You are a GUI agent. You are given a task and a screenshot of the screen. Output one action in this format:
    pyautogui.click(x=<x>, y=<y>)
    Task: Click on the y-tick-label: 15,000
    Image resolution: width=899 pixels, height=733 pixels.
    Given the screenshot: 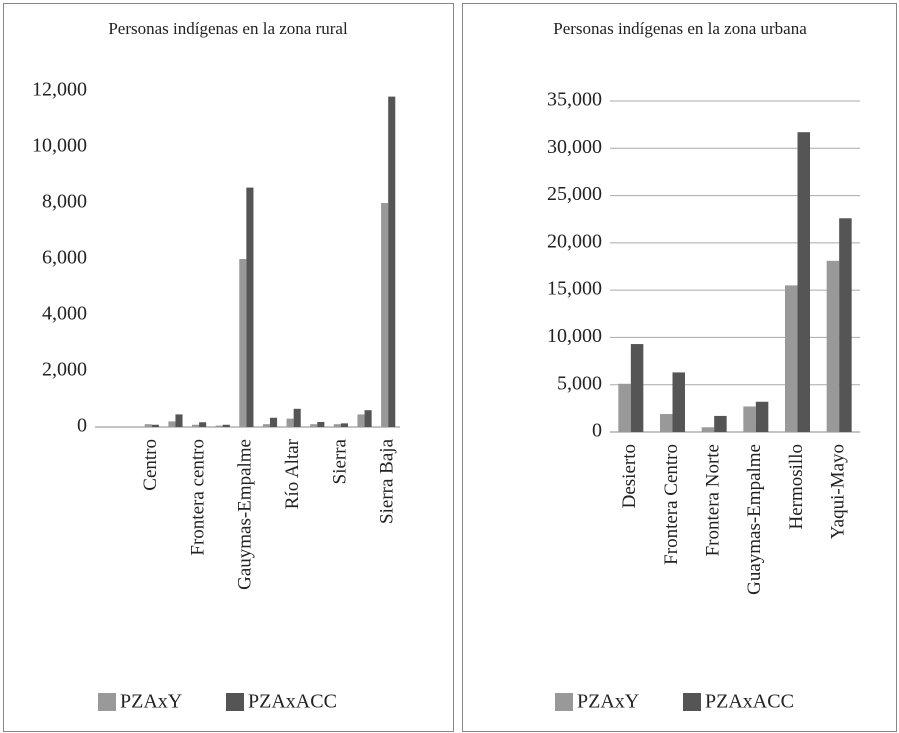 What is the action you would take?
    pyautogui.click(x=574, y=289)
    